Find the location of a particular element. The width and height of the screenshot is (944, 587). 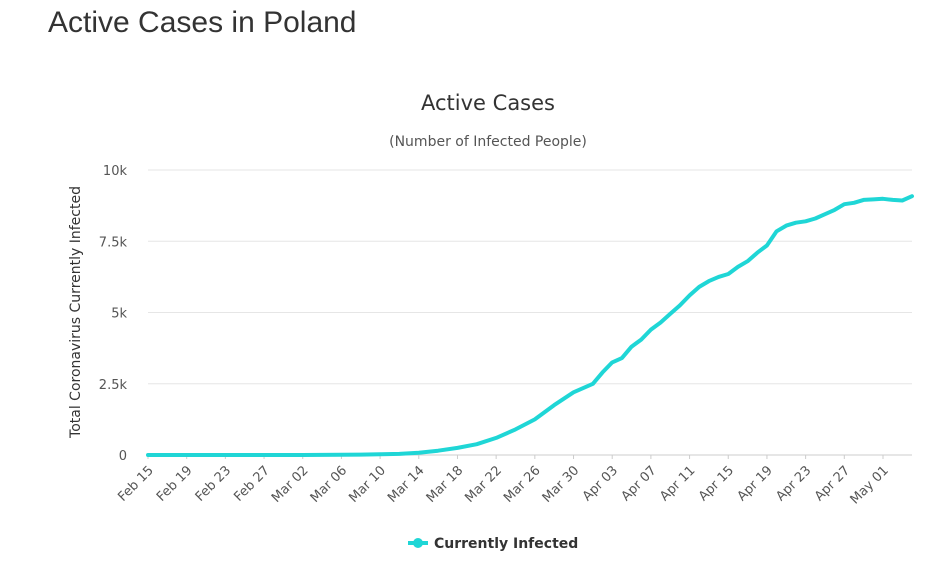

y-axis-ticks: 0 2.5k 5k 7.5k 10k is located at coordinates (113, 314).